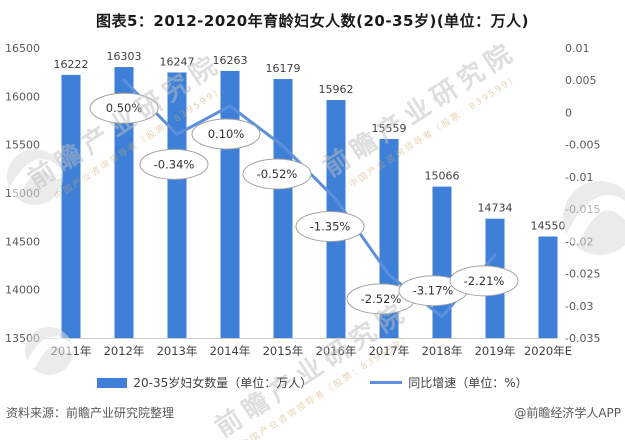  What do you see at coordinates (22, 48) in the screenshot?
I see `left-axis-tick-label: 16500` at bounding box center [22, 48].